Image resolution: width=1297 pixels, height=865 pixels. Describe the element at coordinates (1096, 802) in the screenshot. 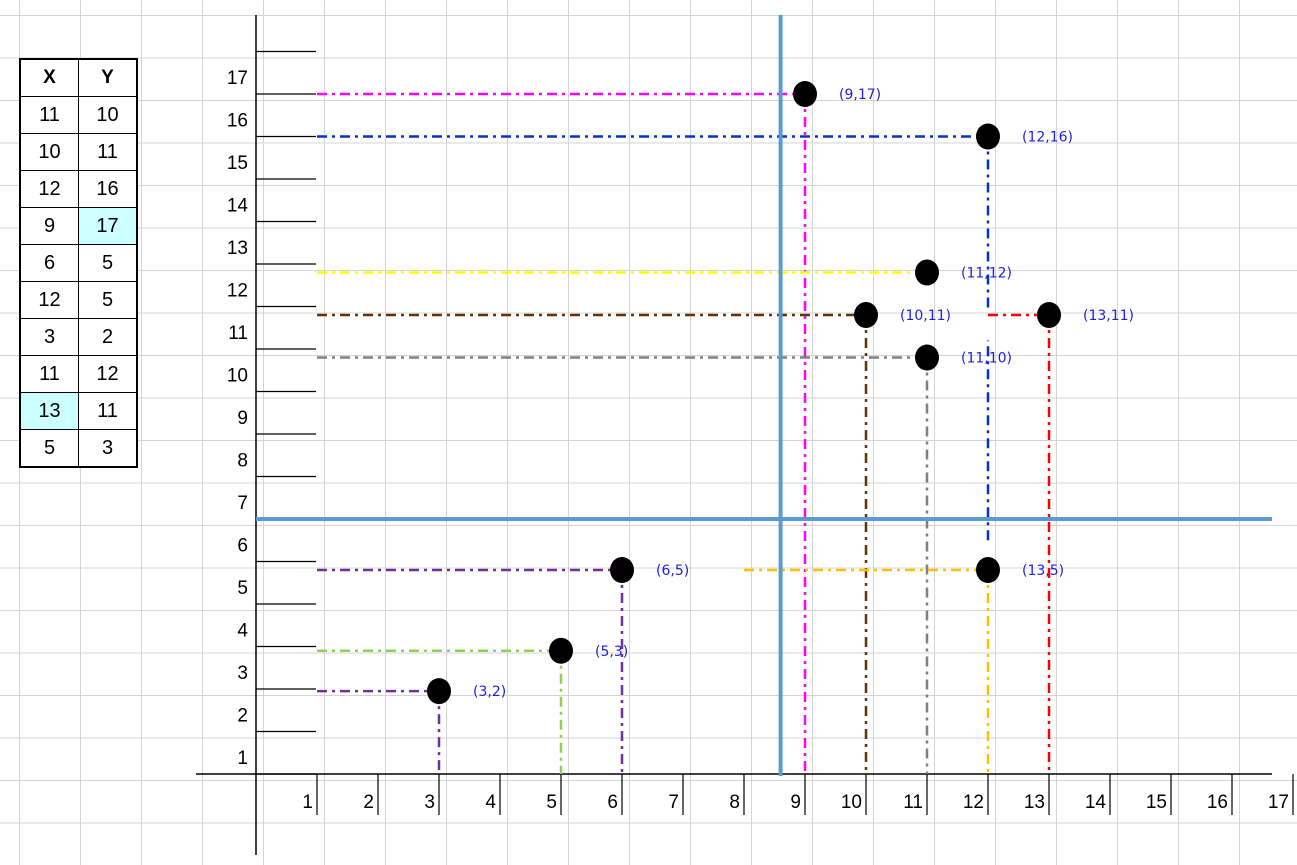

I see `x-tick-label: 14` at that location.